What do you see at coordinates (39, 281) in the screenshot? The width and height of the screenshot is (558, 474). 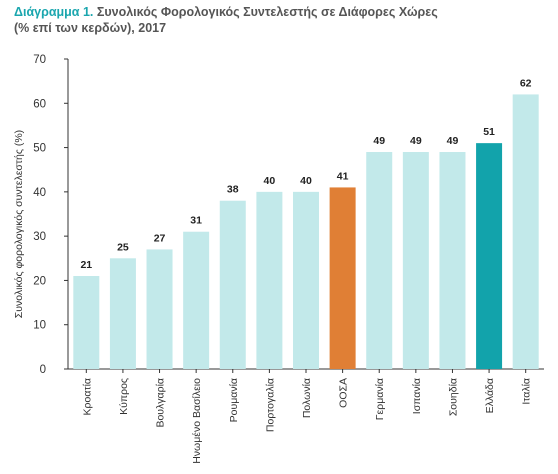 I see `y-tick-label: 20` at bounding box center [39, 281].